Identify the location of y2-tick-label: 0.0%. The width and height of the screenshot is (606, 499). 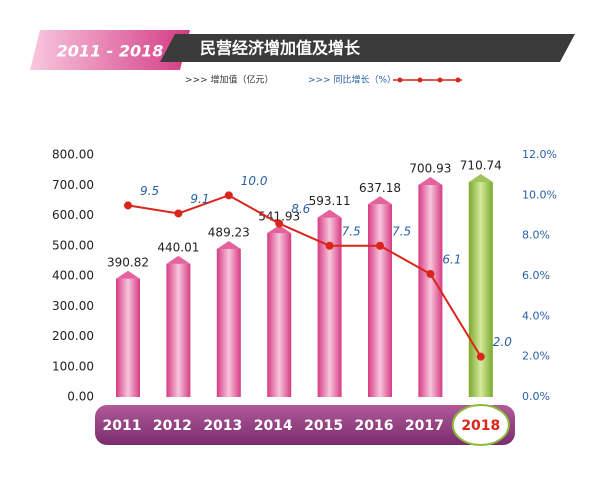
(536, 396).